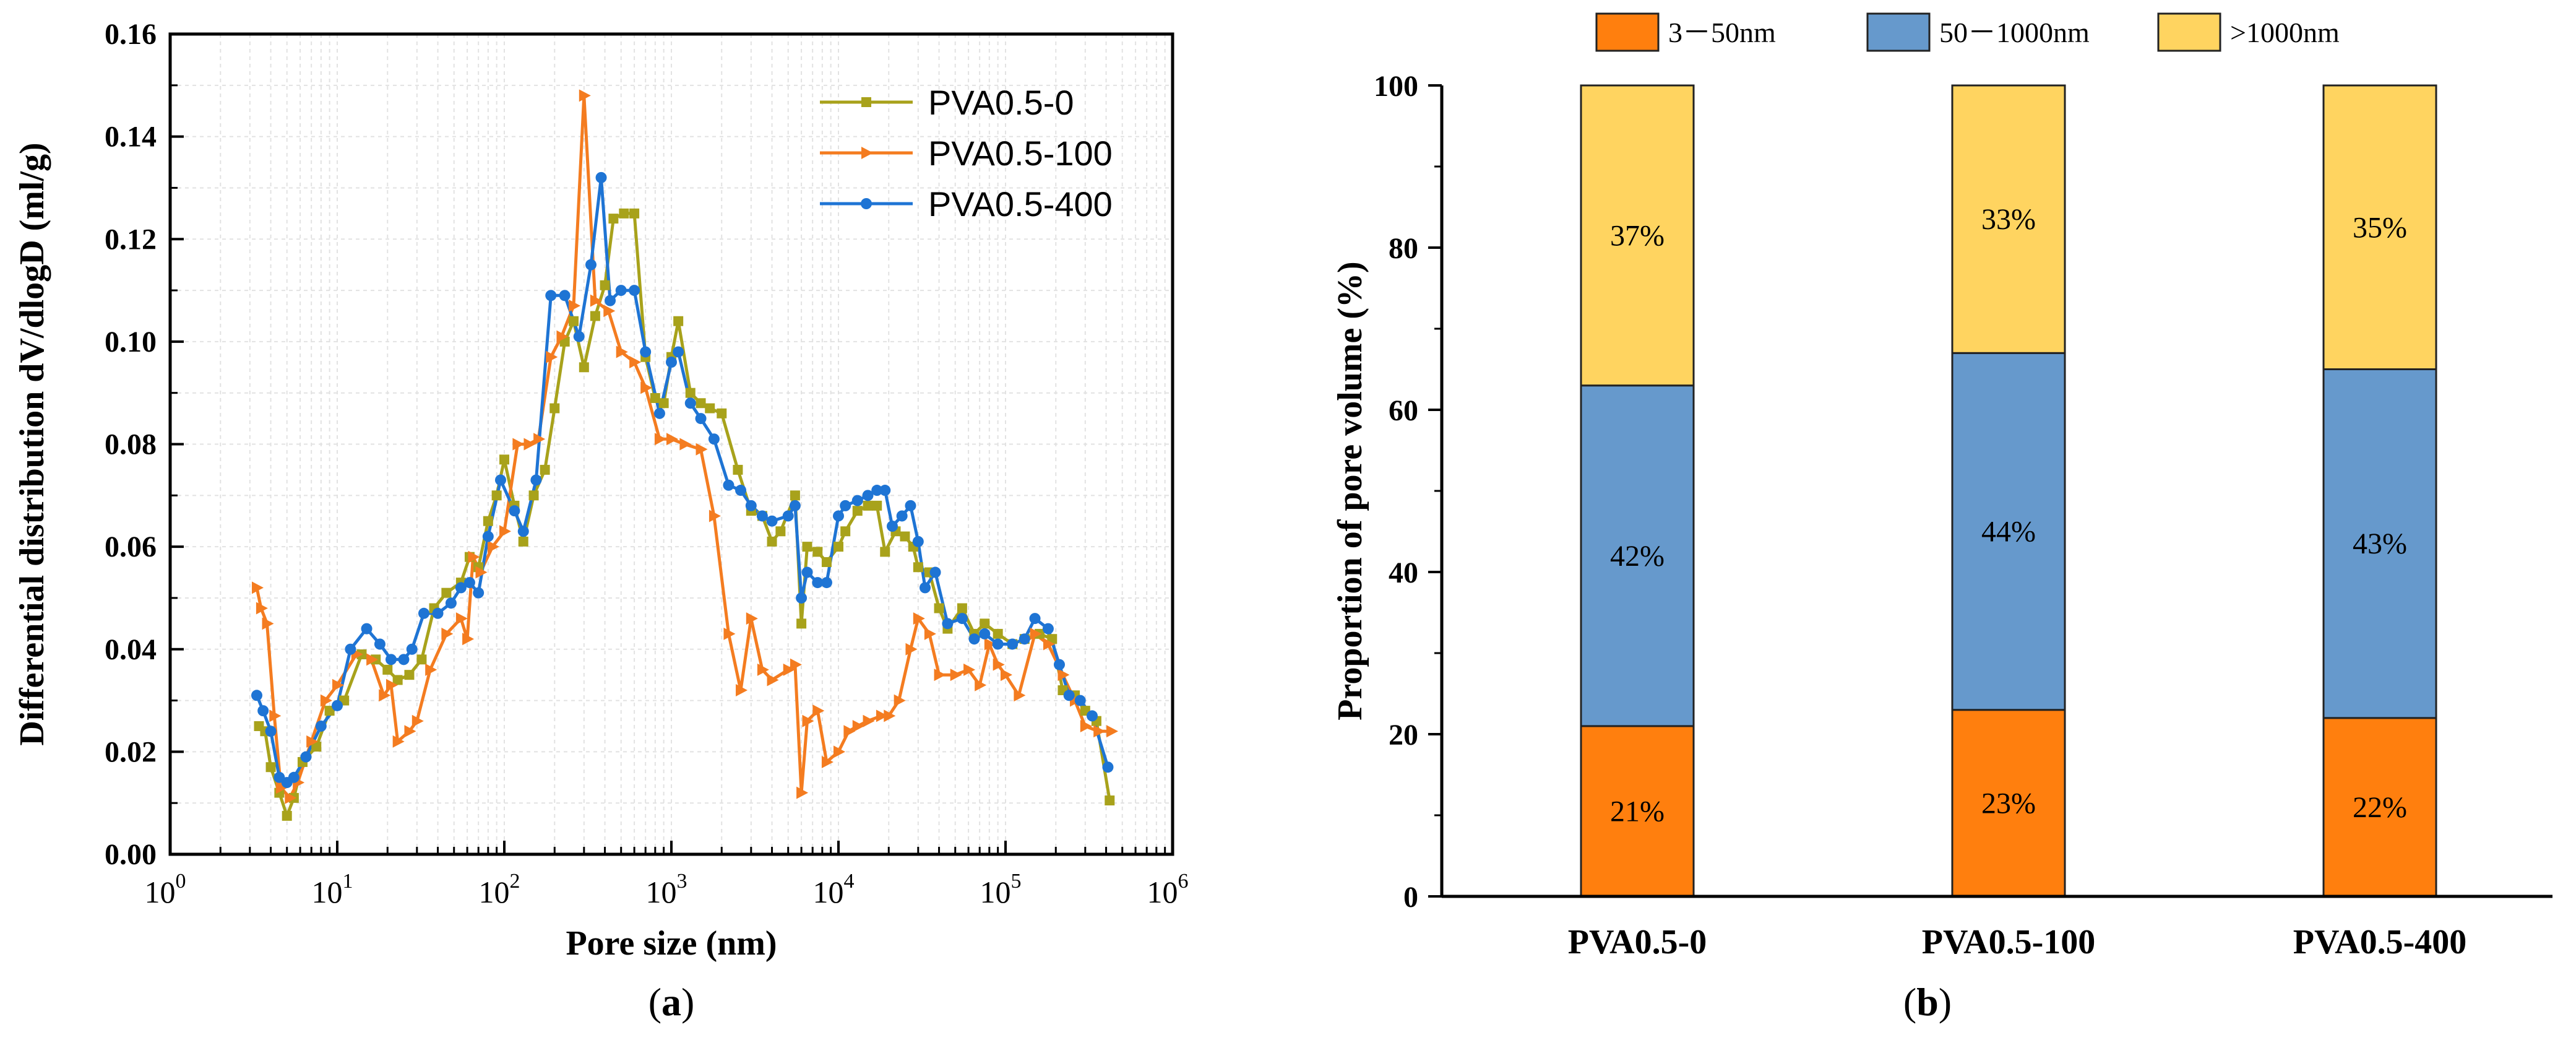 The height and width of the screenshot is (1040, 2576). What do you see at coordinates (2379, 807) in the screenshot?
I see `bar-pva0-5-400-small` at bounding box center [2379, 807].